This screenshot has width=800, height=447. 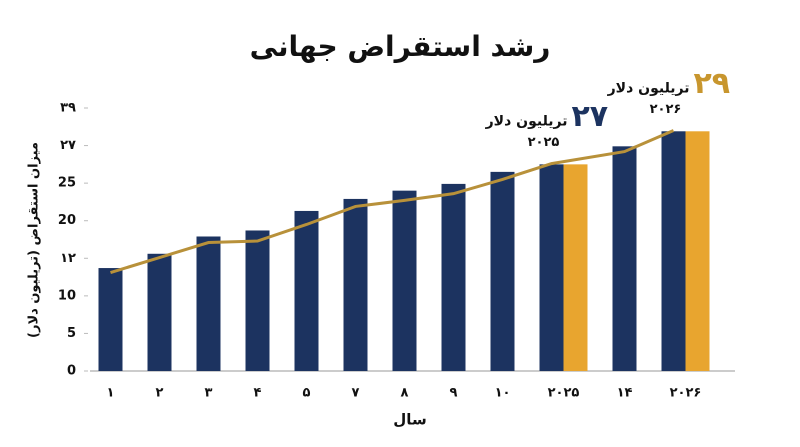 What do you see at coordinates (71, 371) in the screenshot?
I see `y-tick-label: 0` at bounding box center [71, 371].